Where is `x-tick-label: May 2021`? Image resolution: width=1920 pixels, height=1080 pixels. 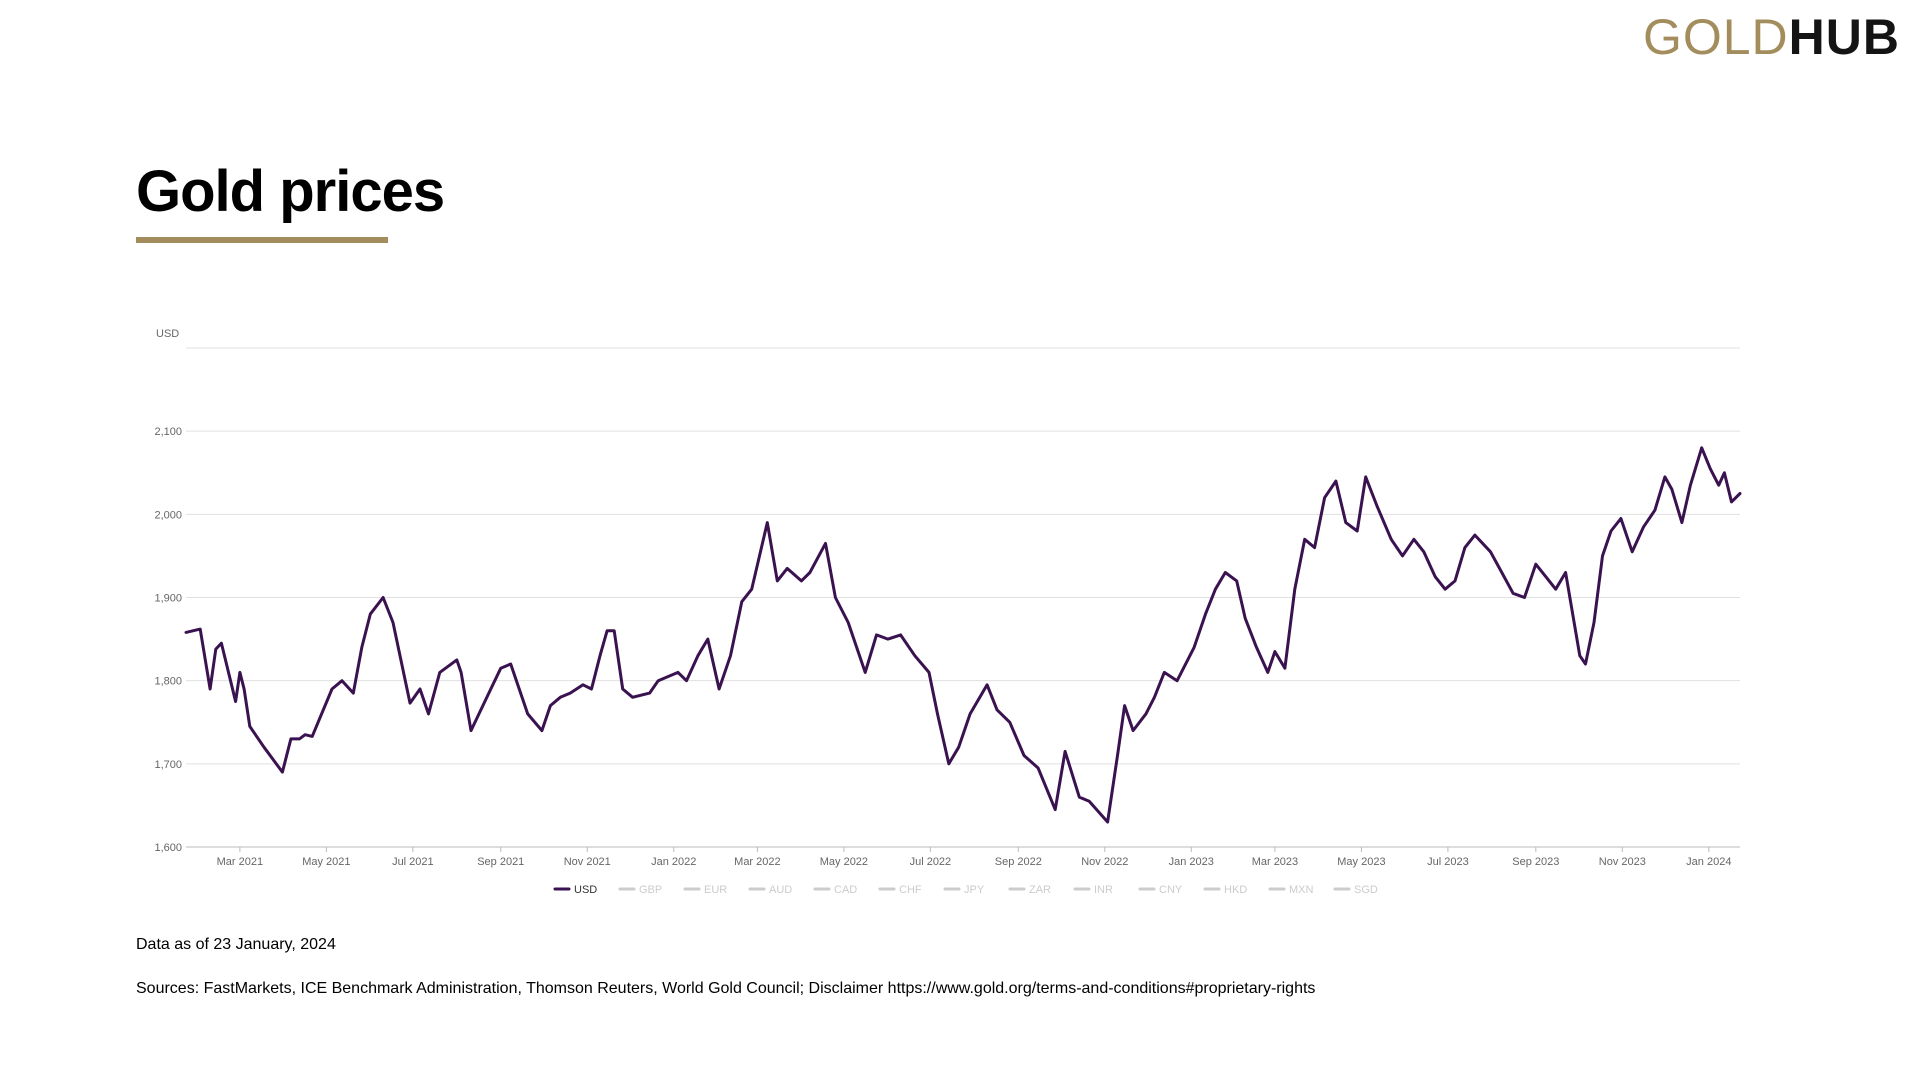
x-tick-label: May 2021 is located at coordinates (326, 862).